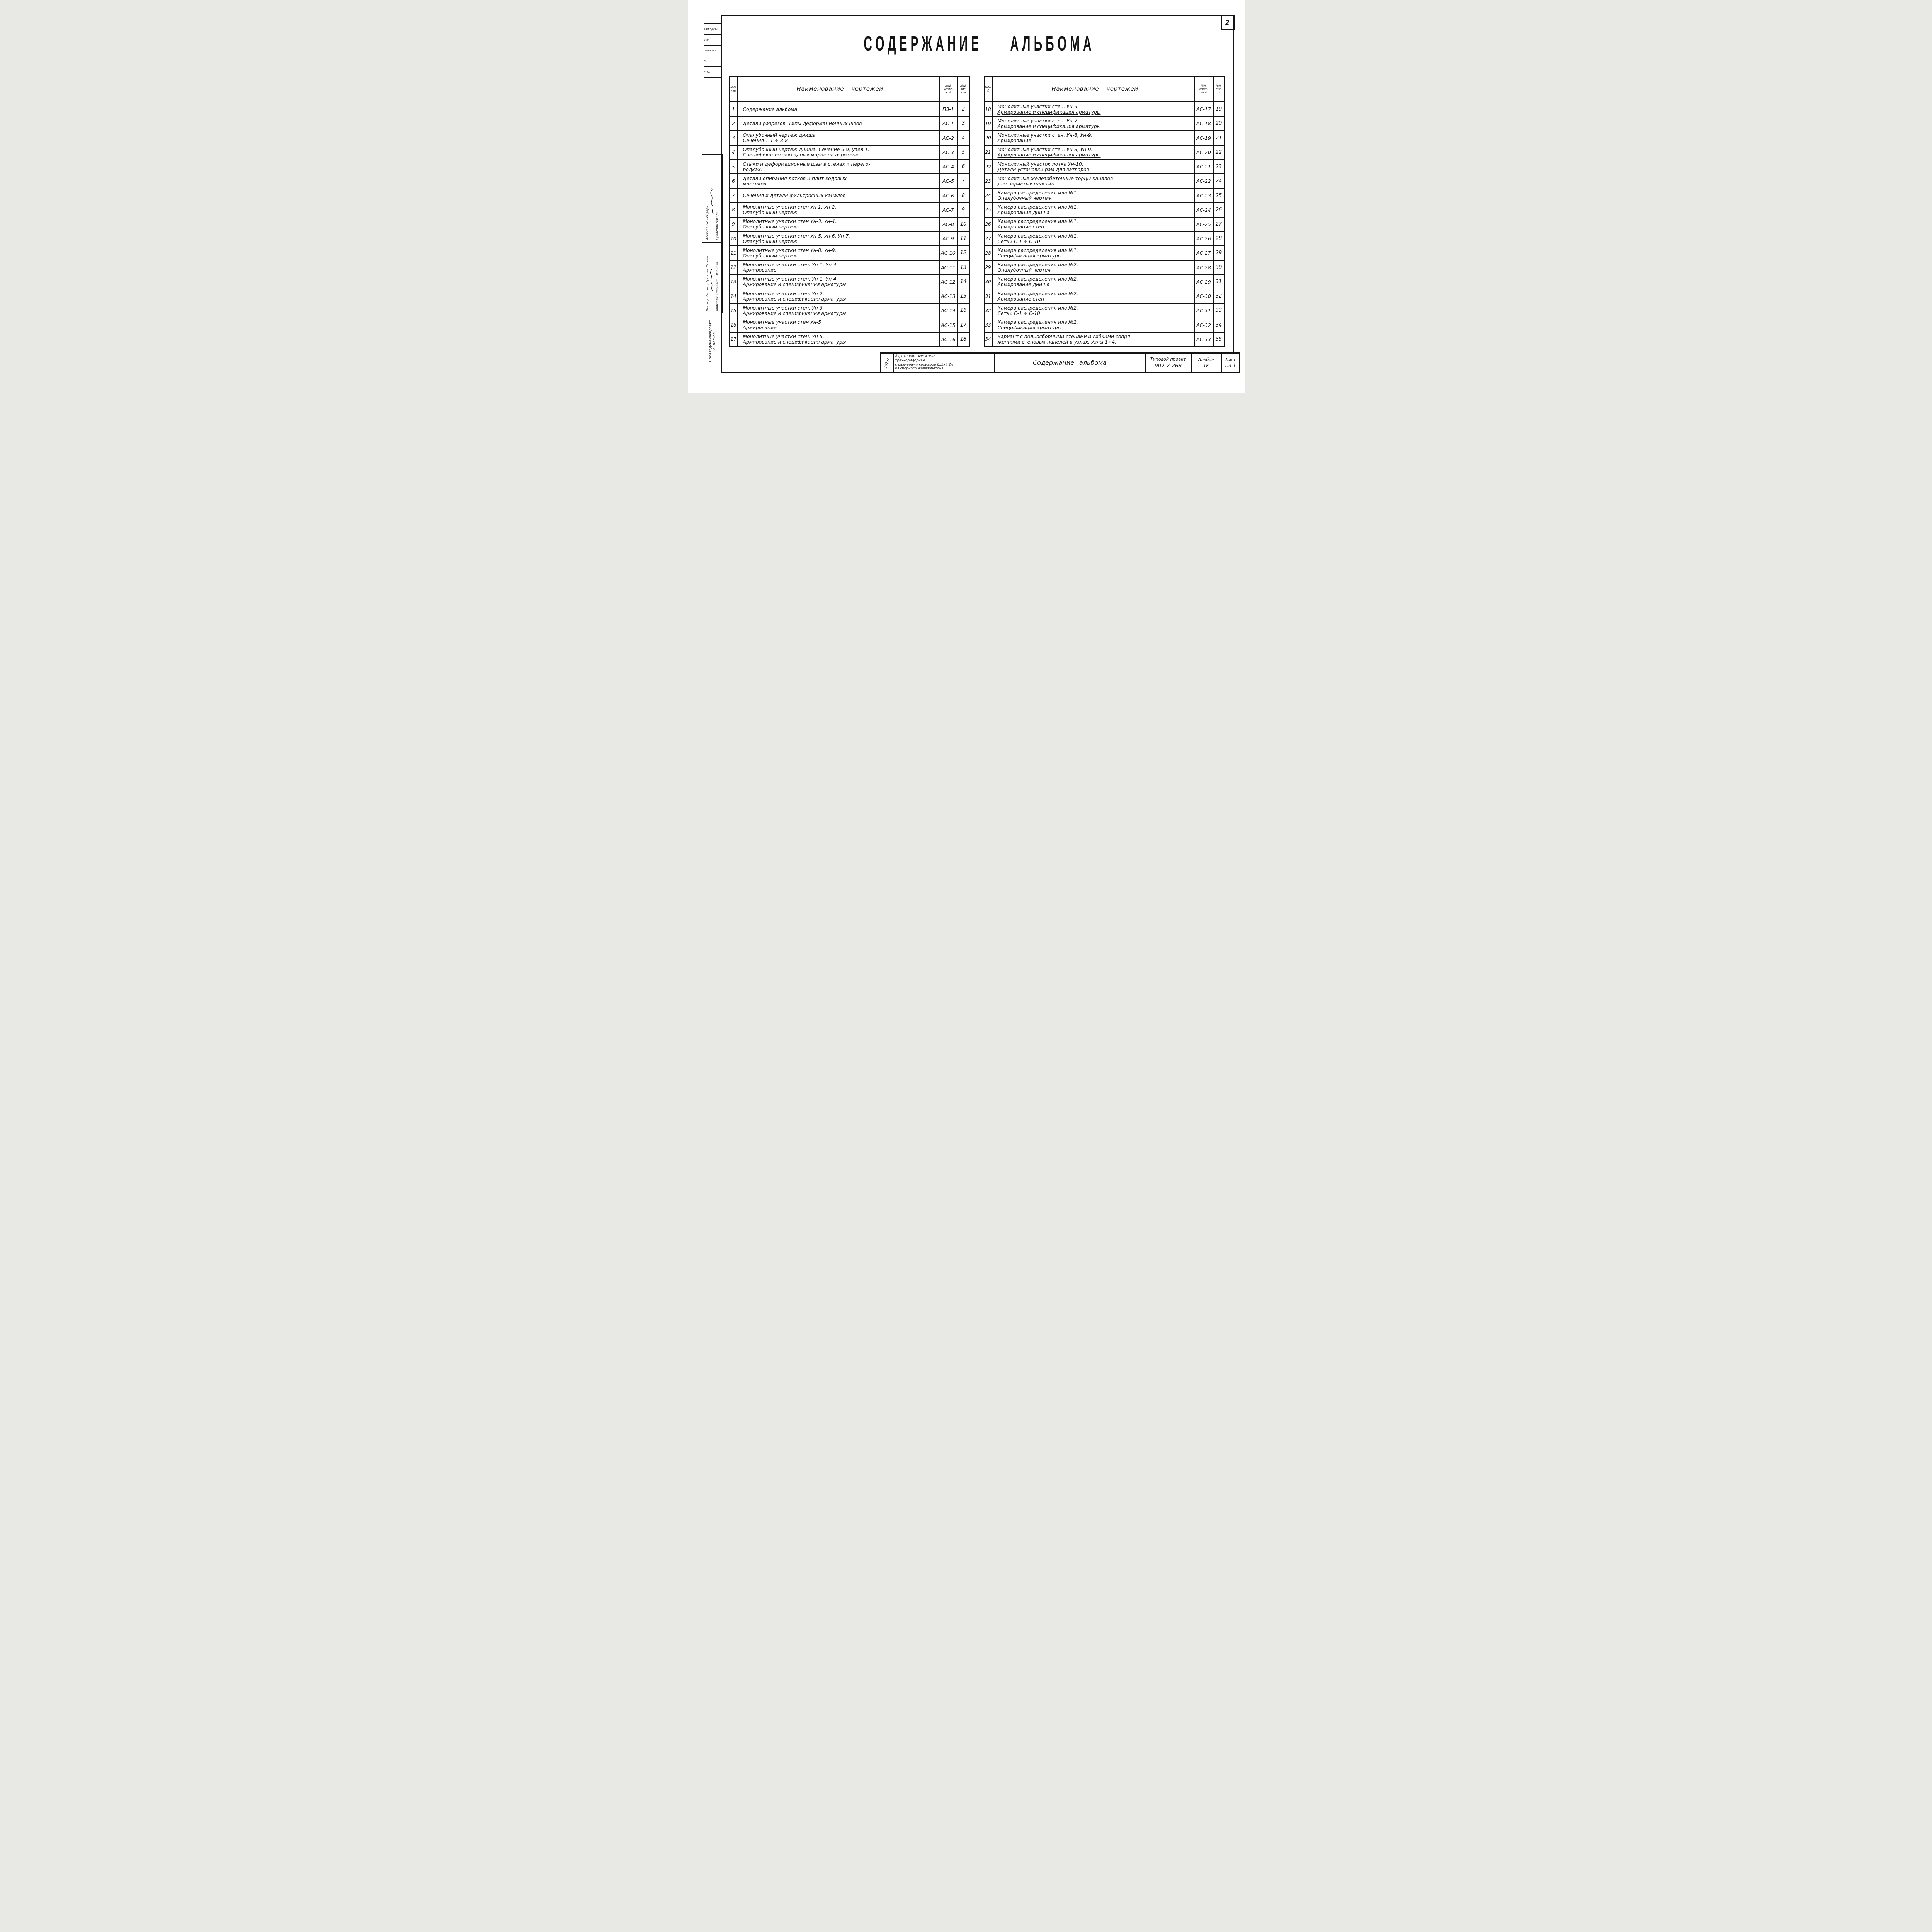 The image size is (1932, 1932). Describe the element at coordinates (964, 224) in the screenshot. I see `sheet-number: 10` at that location.